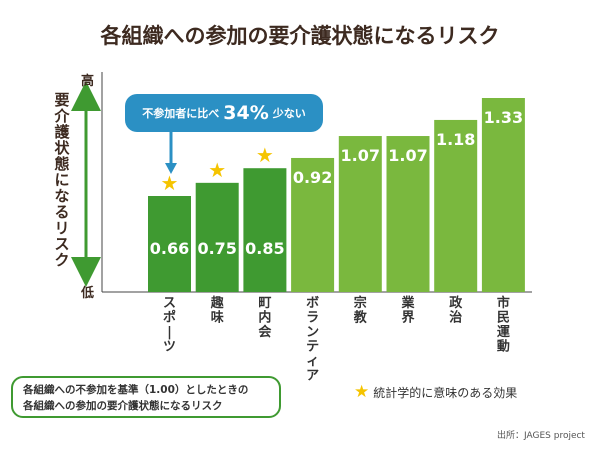 The height and width of the screenshot is (450, 600). What do you see at coordinates (541, 436) in the screenshot?
I see `source-note: 出所：JAGES project` at bounding box center [541, 436].